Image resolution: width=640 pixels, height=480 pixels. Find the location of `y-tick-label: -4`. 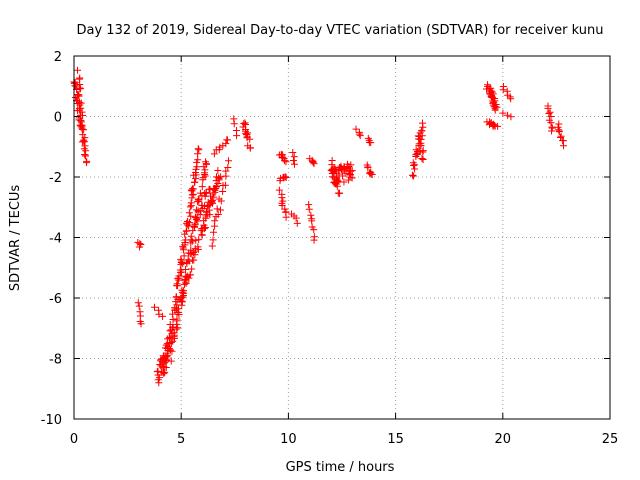

y-tick-label: -4 is located at coordinates (55, 239).